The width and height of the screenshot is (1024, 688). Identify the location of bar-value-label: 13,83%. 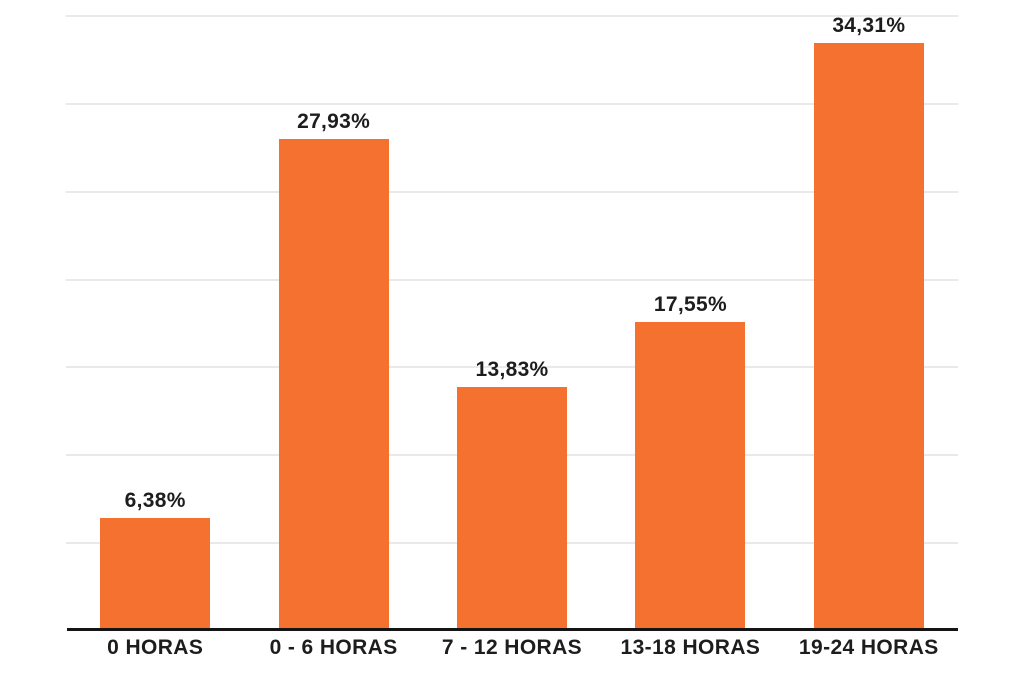
(512, 369).